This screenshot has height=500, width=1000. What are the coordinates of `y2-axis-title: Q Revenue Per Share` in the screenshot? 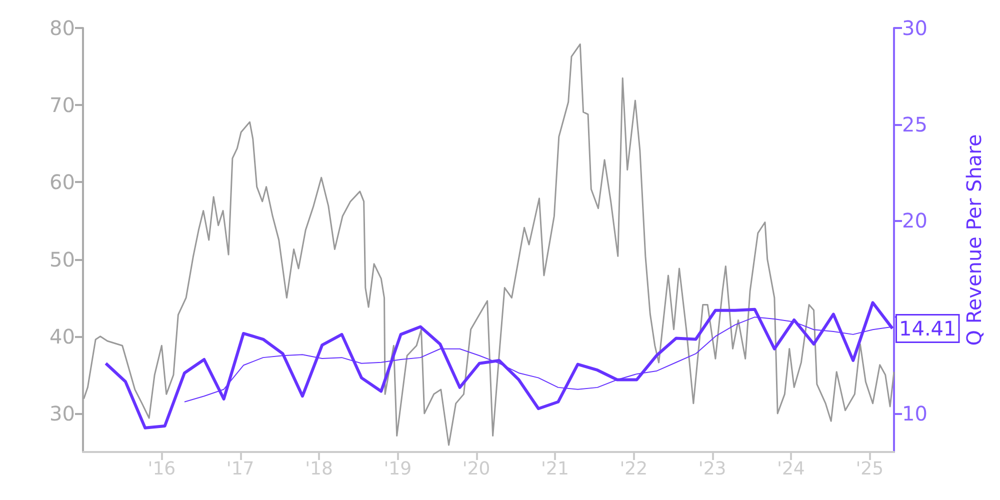 It's located at (974, 240).